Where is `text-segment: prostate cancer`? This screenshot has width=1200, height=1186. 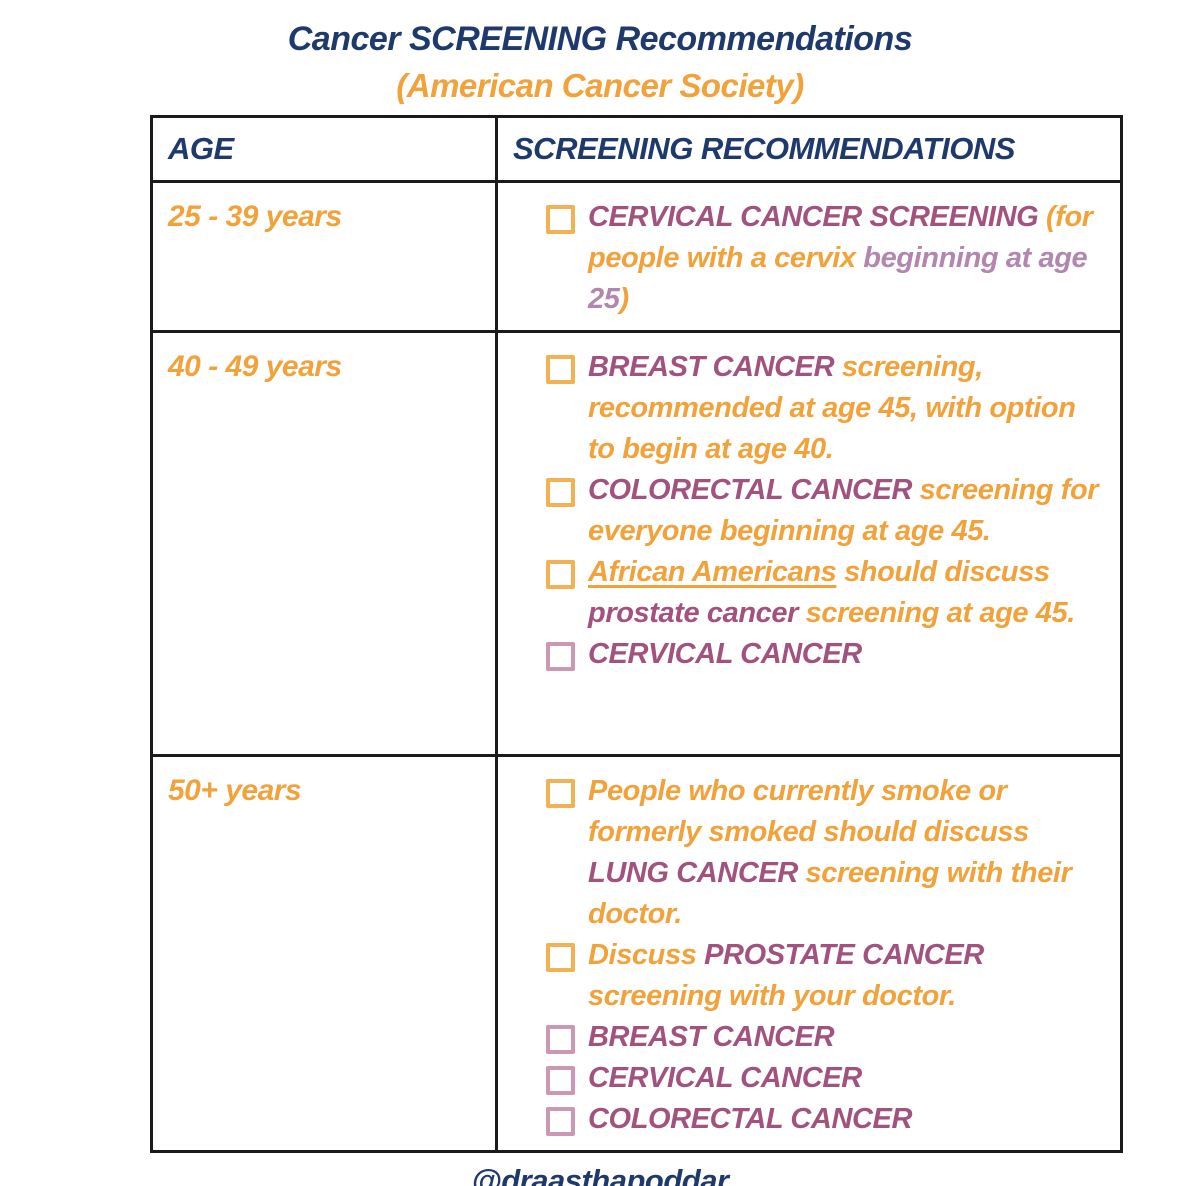
text-segment: prostate cancer is located at coordinates (693, 613).